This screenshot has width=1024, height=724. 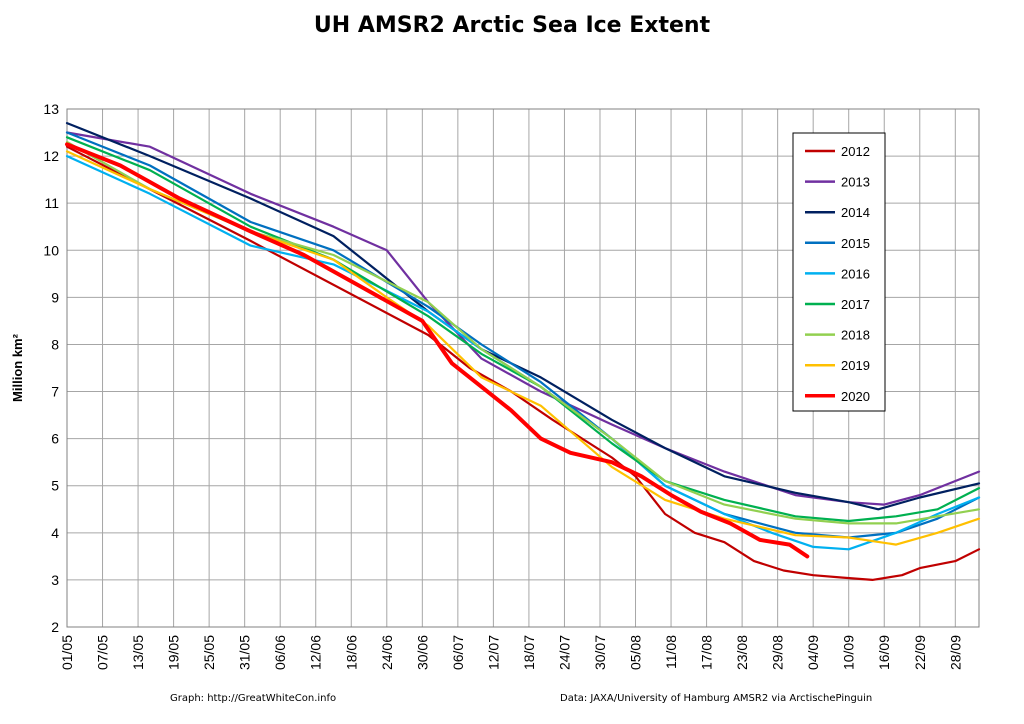 I want to click on legend-box, so click(x=839, y=272).